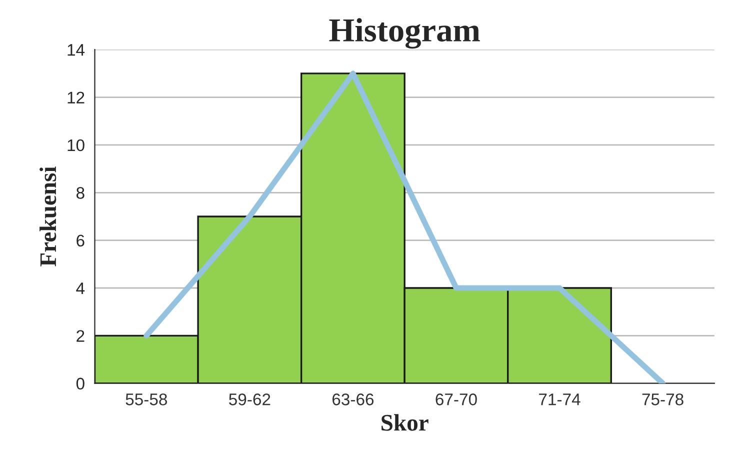  Describe the element at coordinates (249, 400) in the screenshot. I see `x-tick-label: 59-62` at that location.